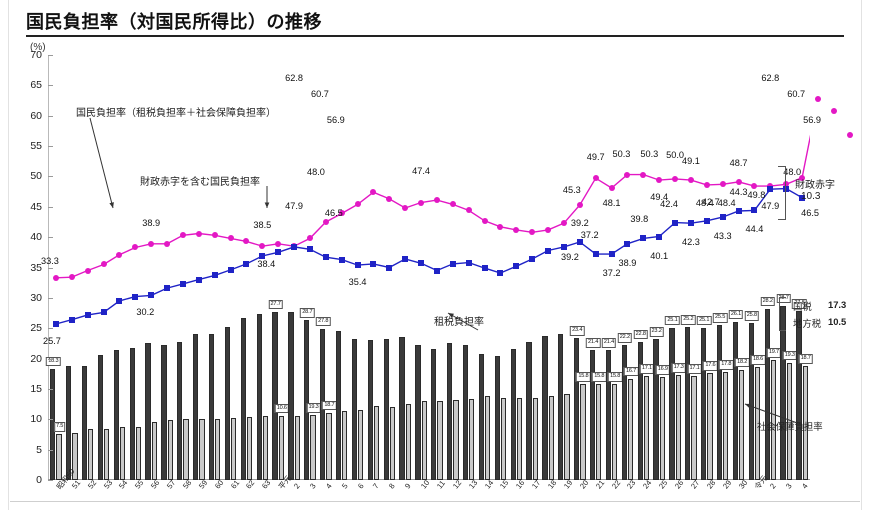 The height and width of the screenshot is (510, 870). I want to click on point-value-label-deficit: 50.3, so click(621, 153).